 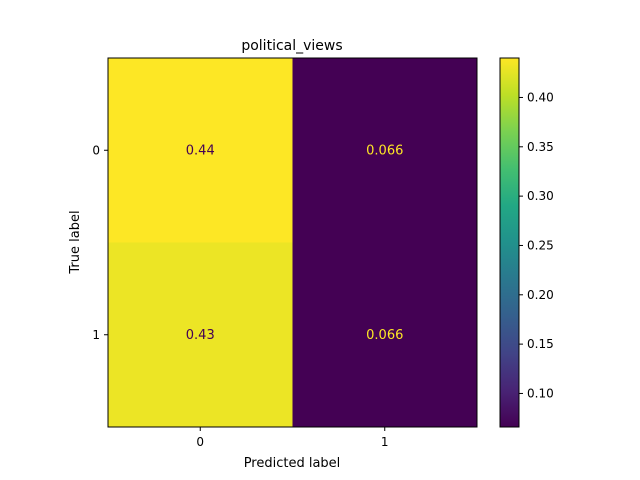 What do you see at coordinates (385, 442) in the screenshot?
I see `x-tick-label: 1` at bounding box center [385, 442].